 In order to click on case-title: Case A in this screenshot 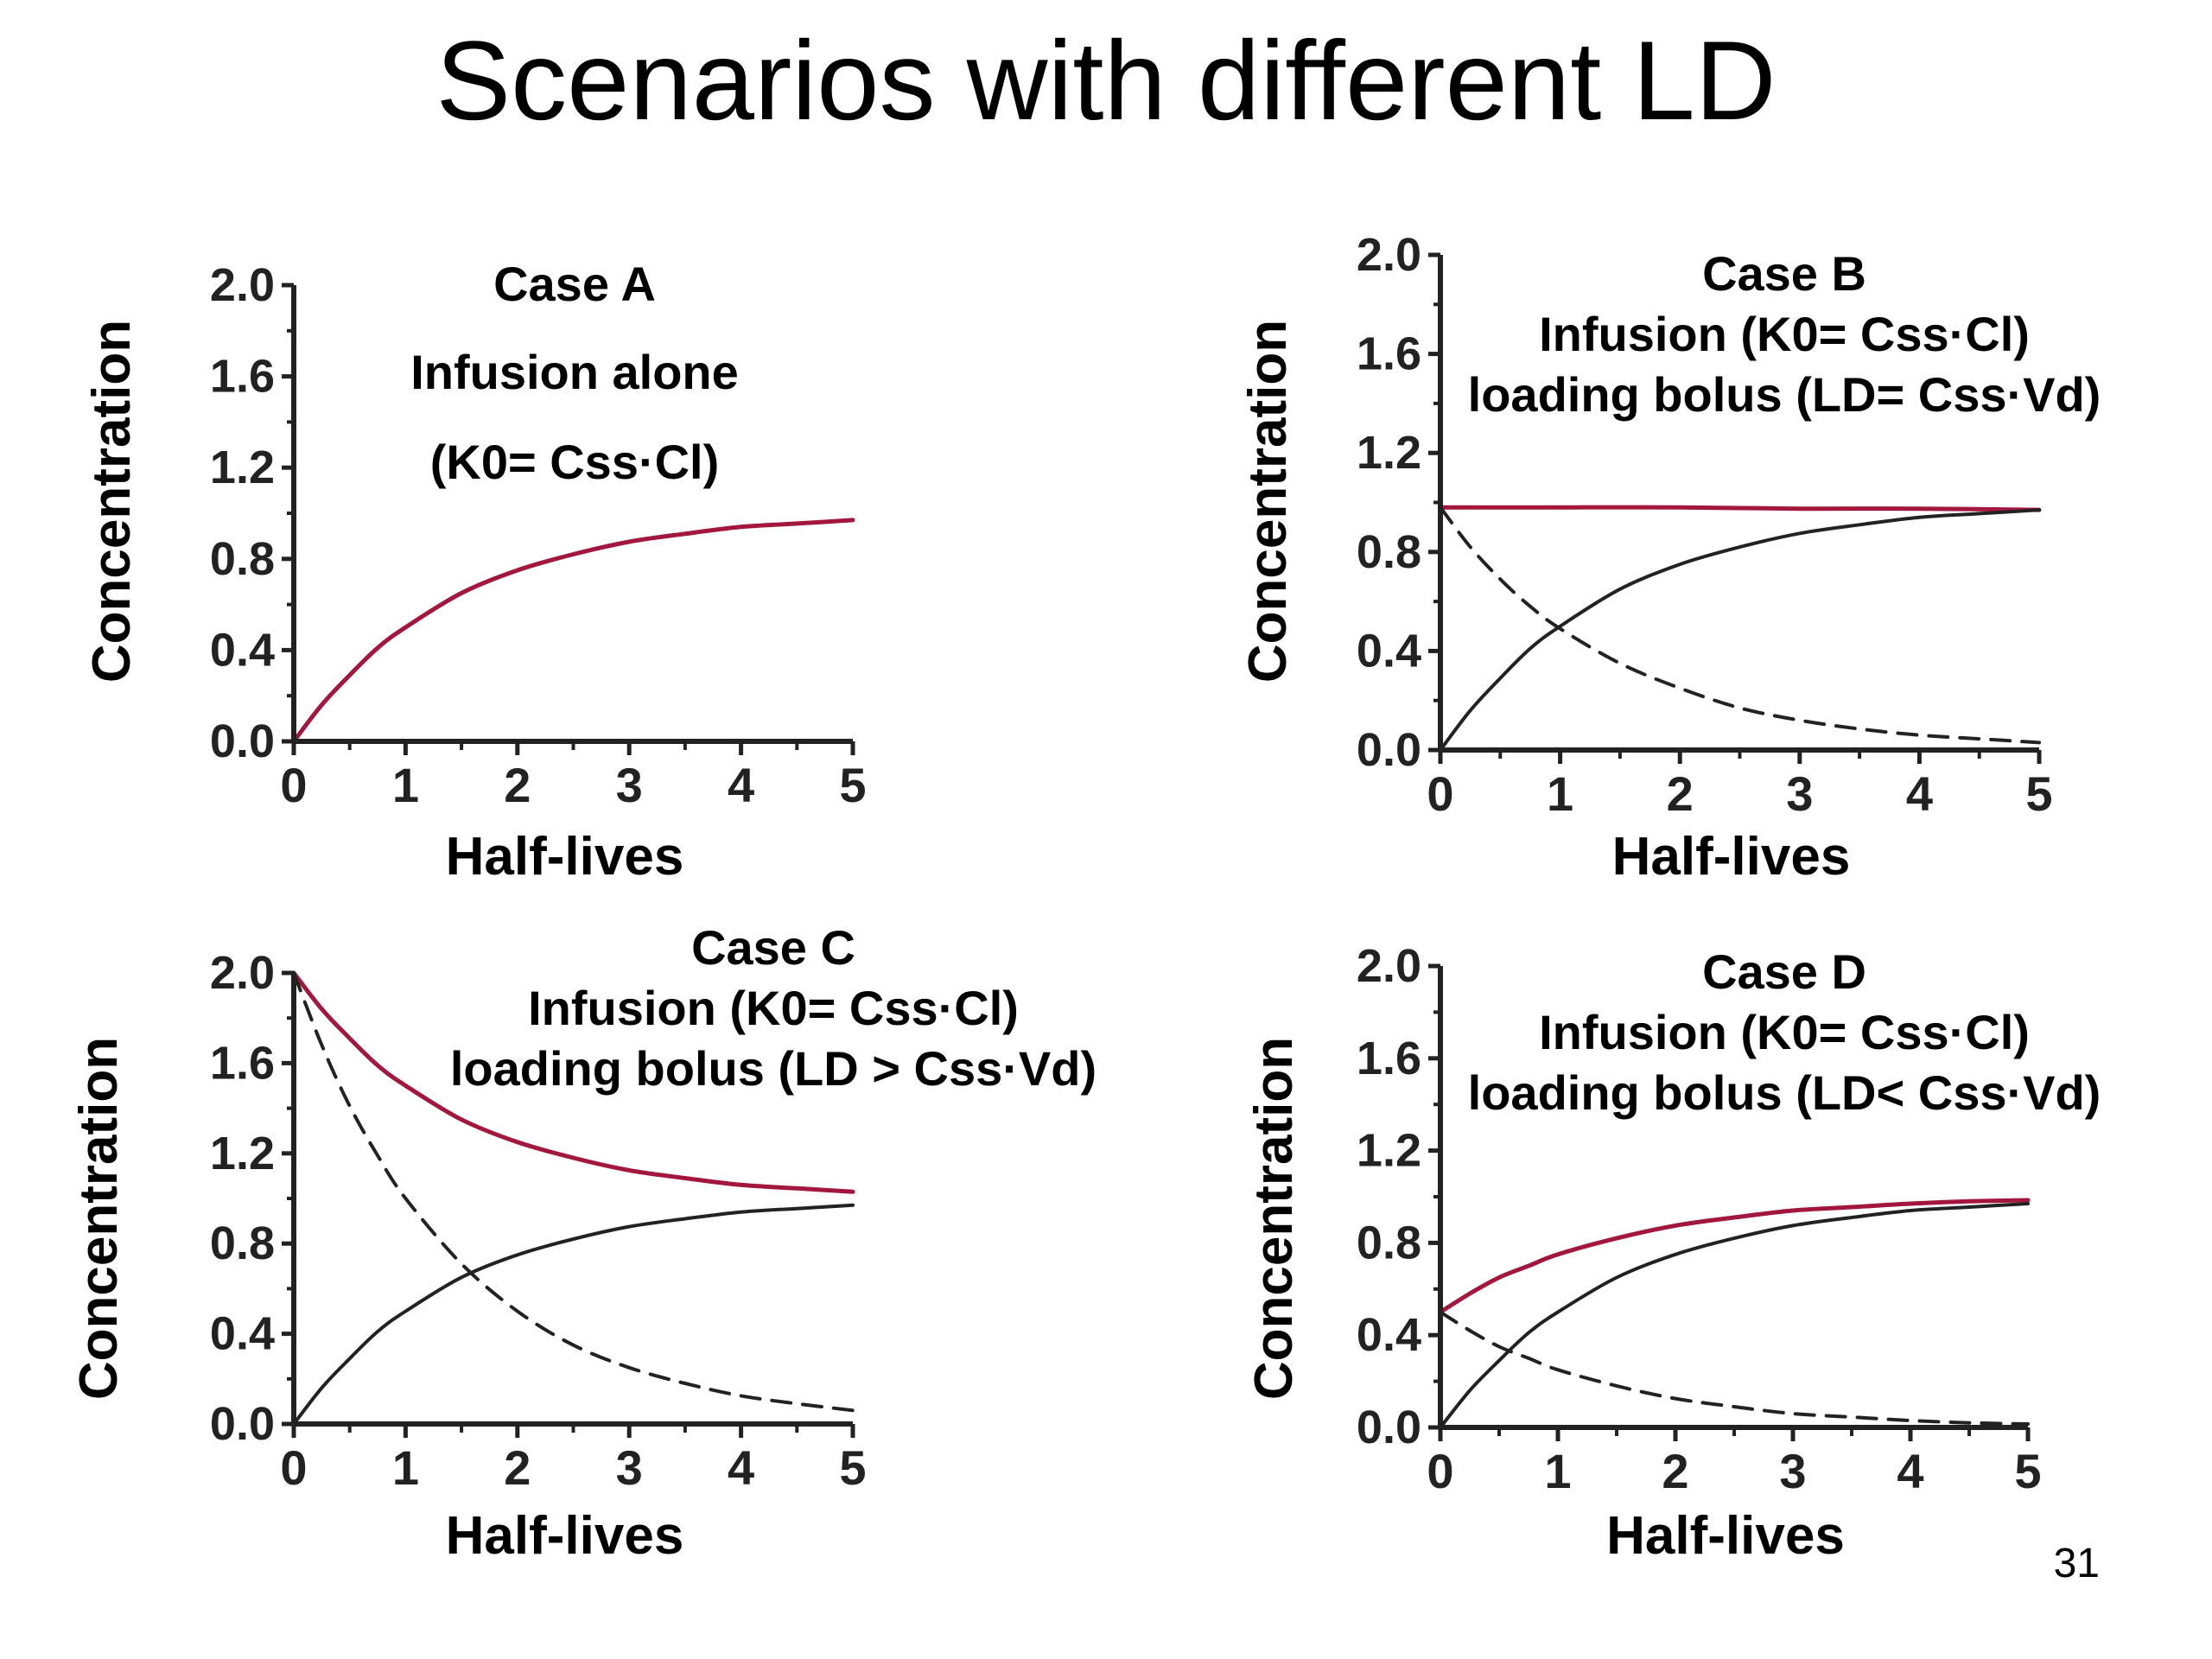, I will do `click(574, 284)`.